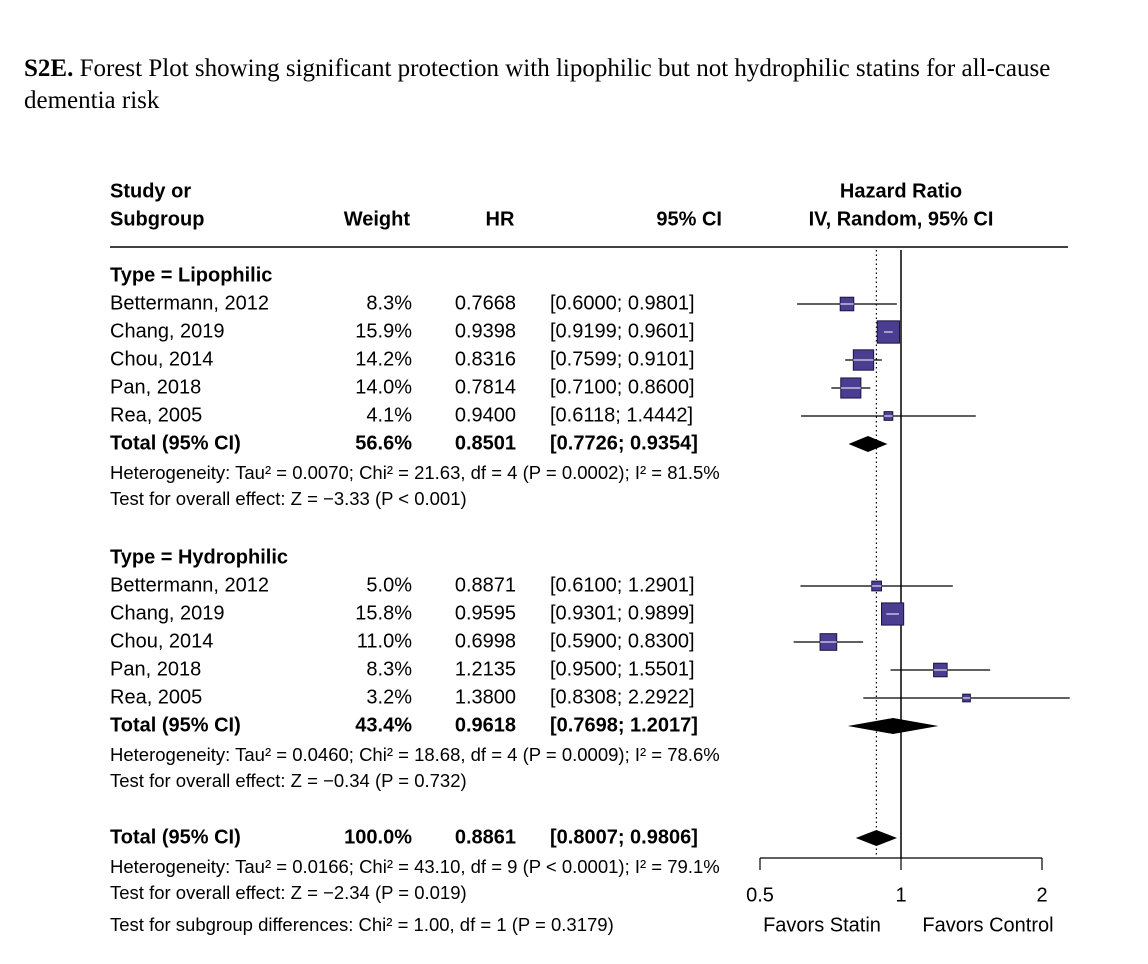  Describe the element at coordinates (485, 387) in the screenshot. I see `hazard-ratio: 0.7814` at that location.